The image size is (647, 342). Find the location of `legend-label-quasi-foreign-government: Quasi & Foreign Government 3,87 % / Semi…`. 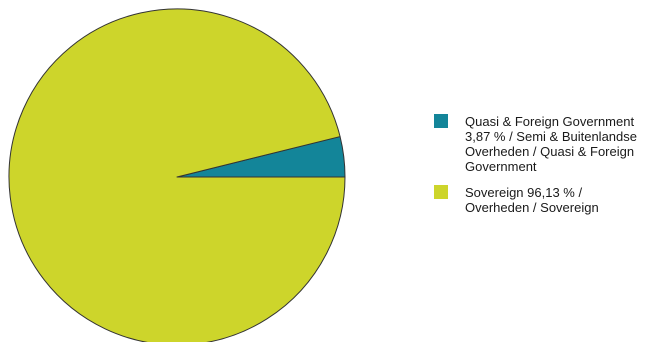

legend-label-quasi-foreign-government: Quasi & Foreign Government 3,87 % / Semi… is located at coordinates (551, 144).